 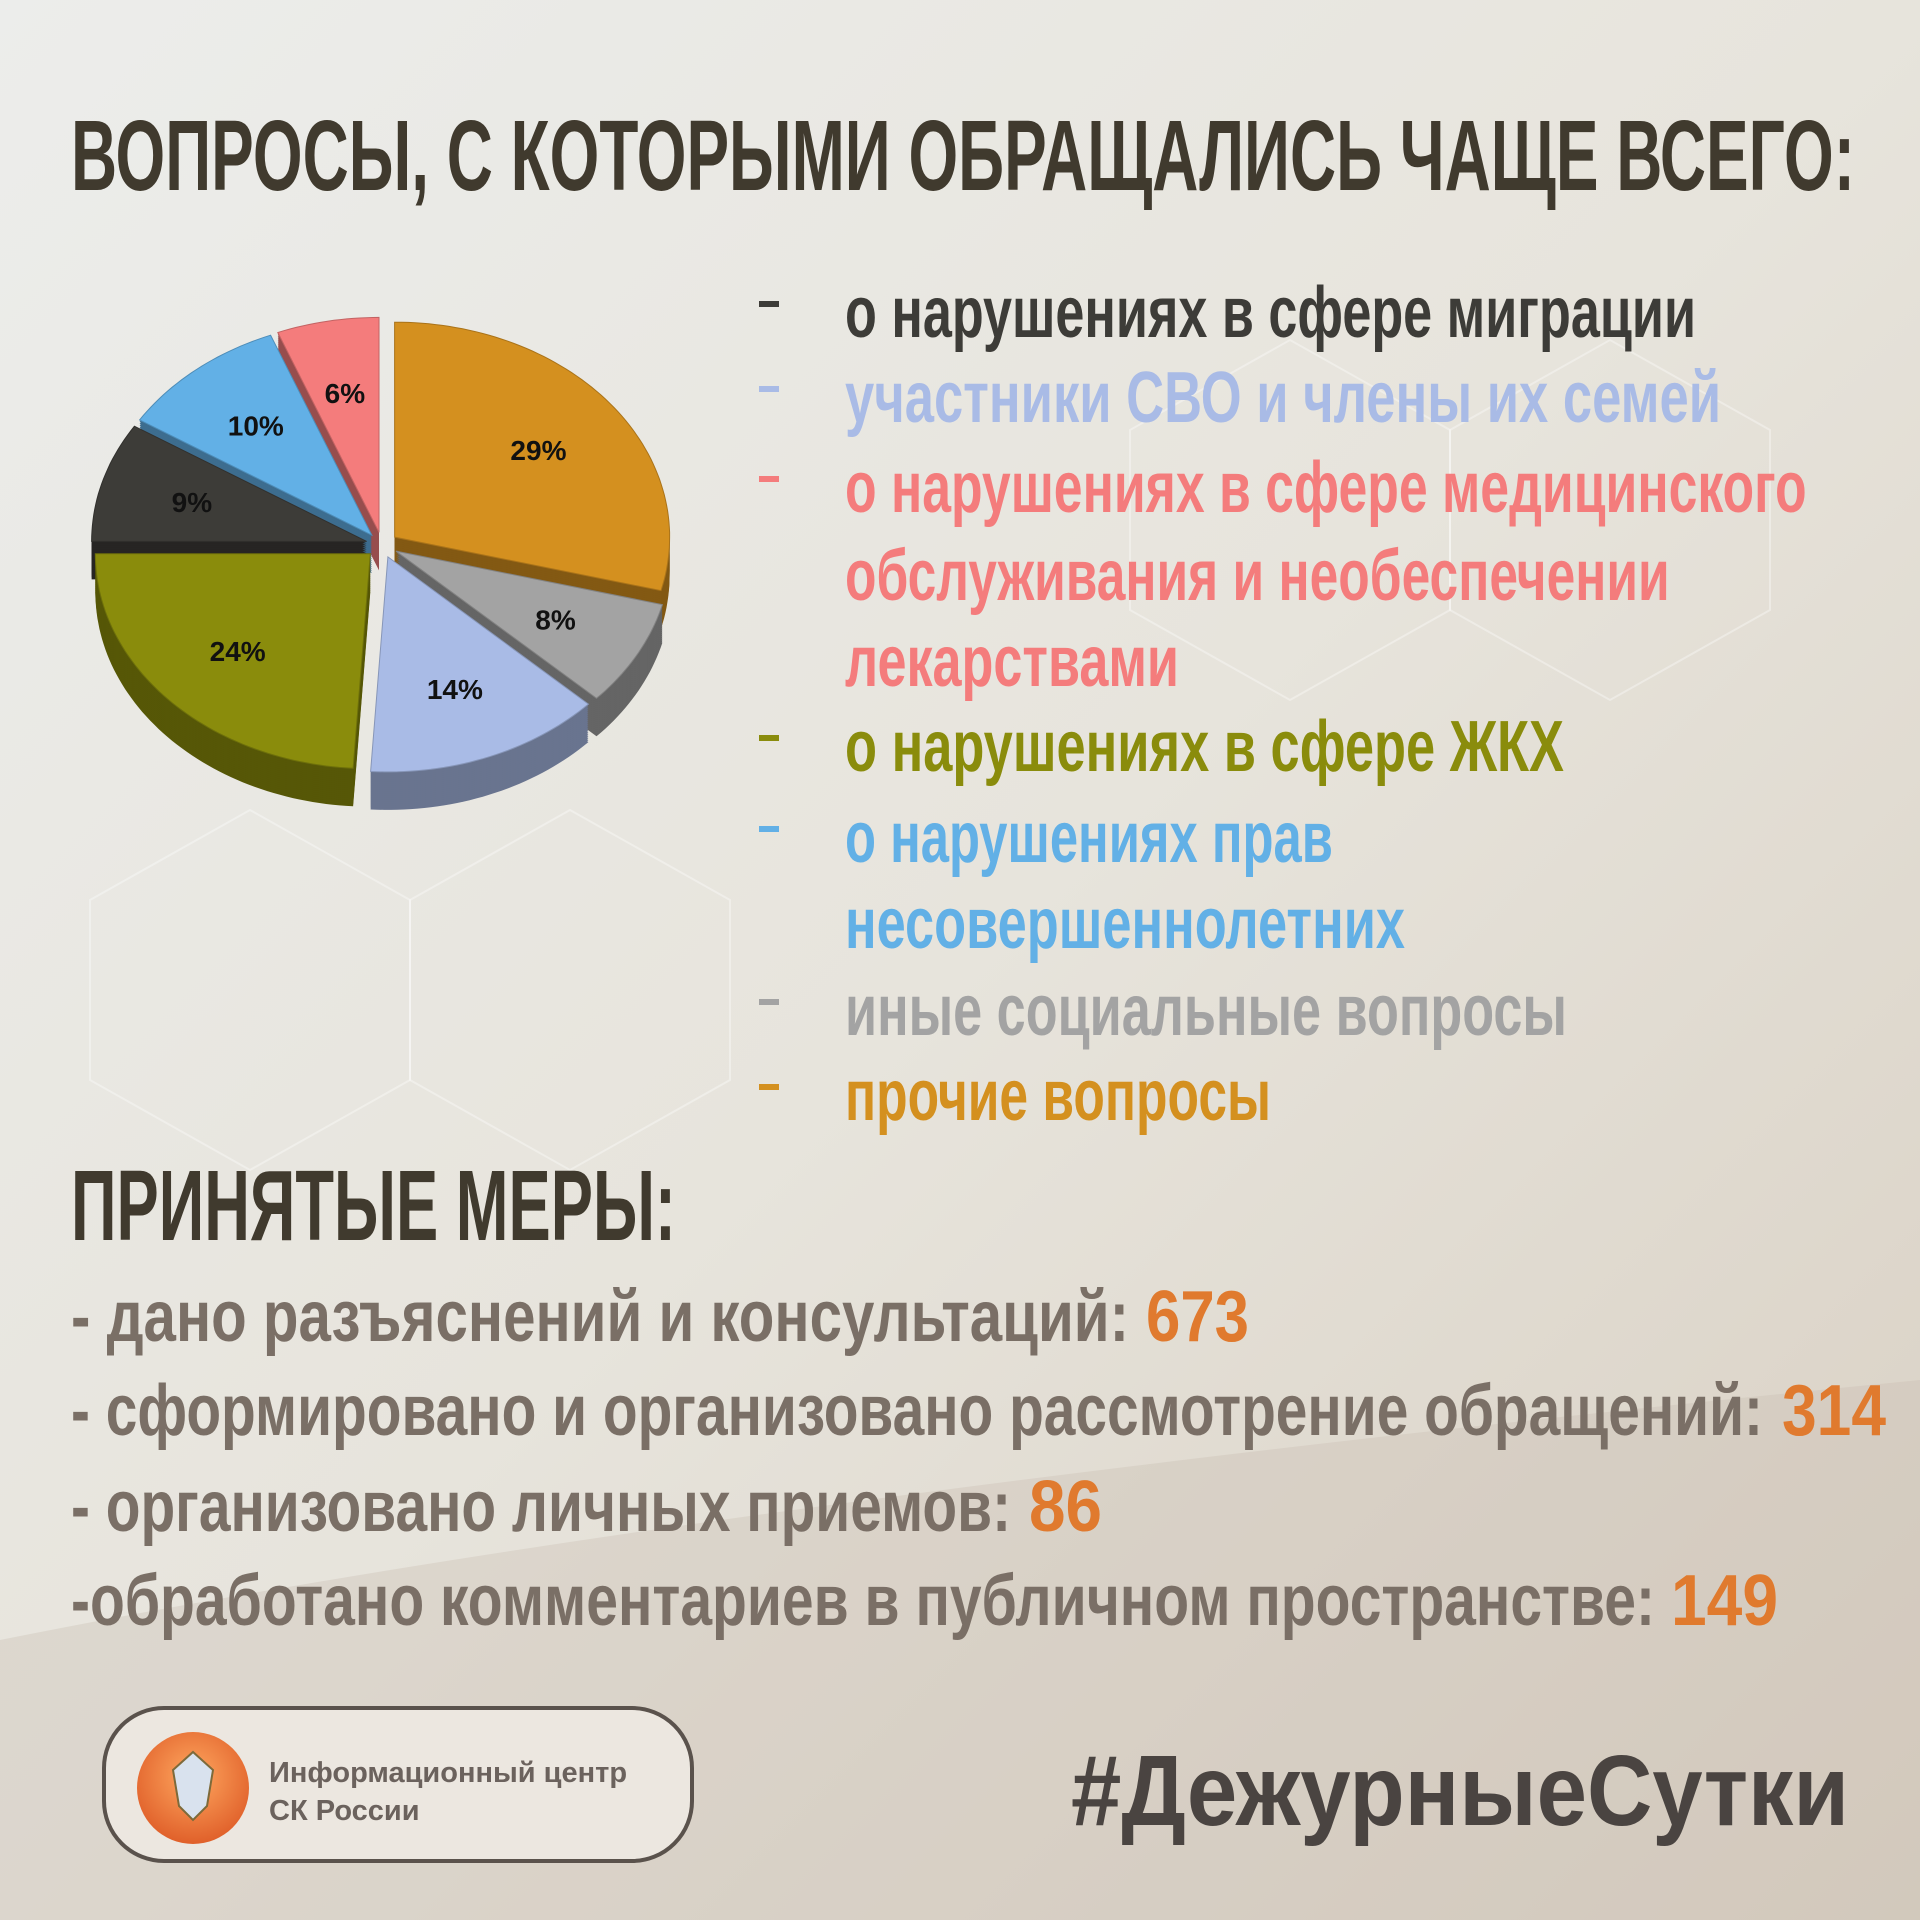 I want to click on legend-label: прочие вопросы, so click(x=1058, y=1096).